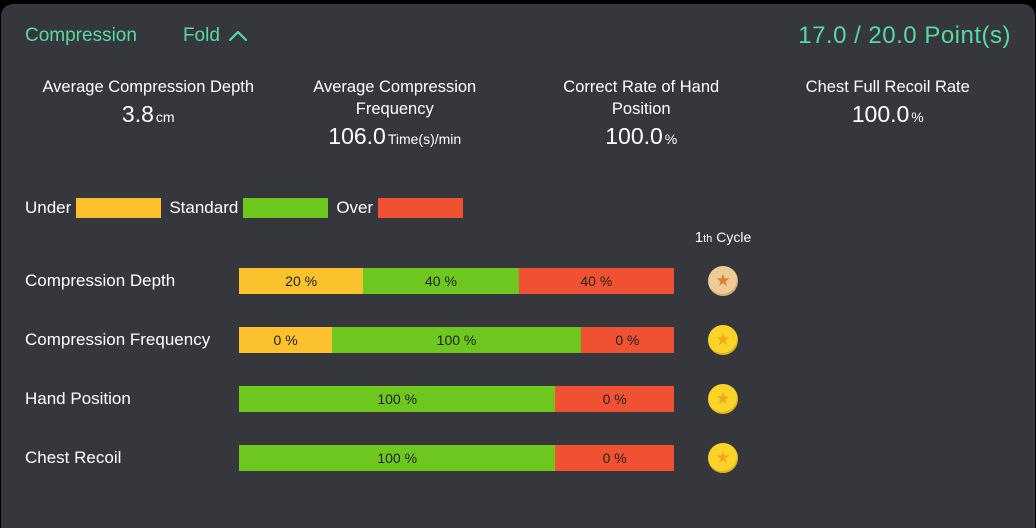 The image size is (1036, 528). I want to click on stat-label: Average Compression Depth, so click(148, 87).